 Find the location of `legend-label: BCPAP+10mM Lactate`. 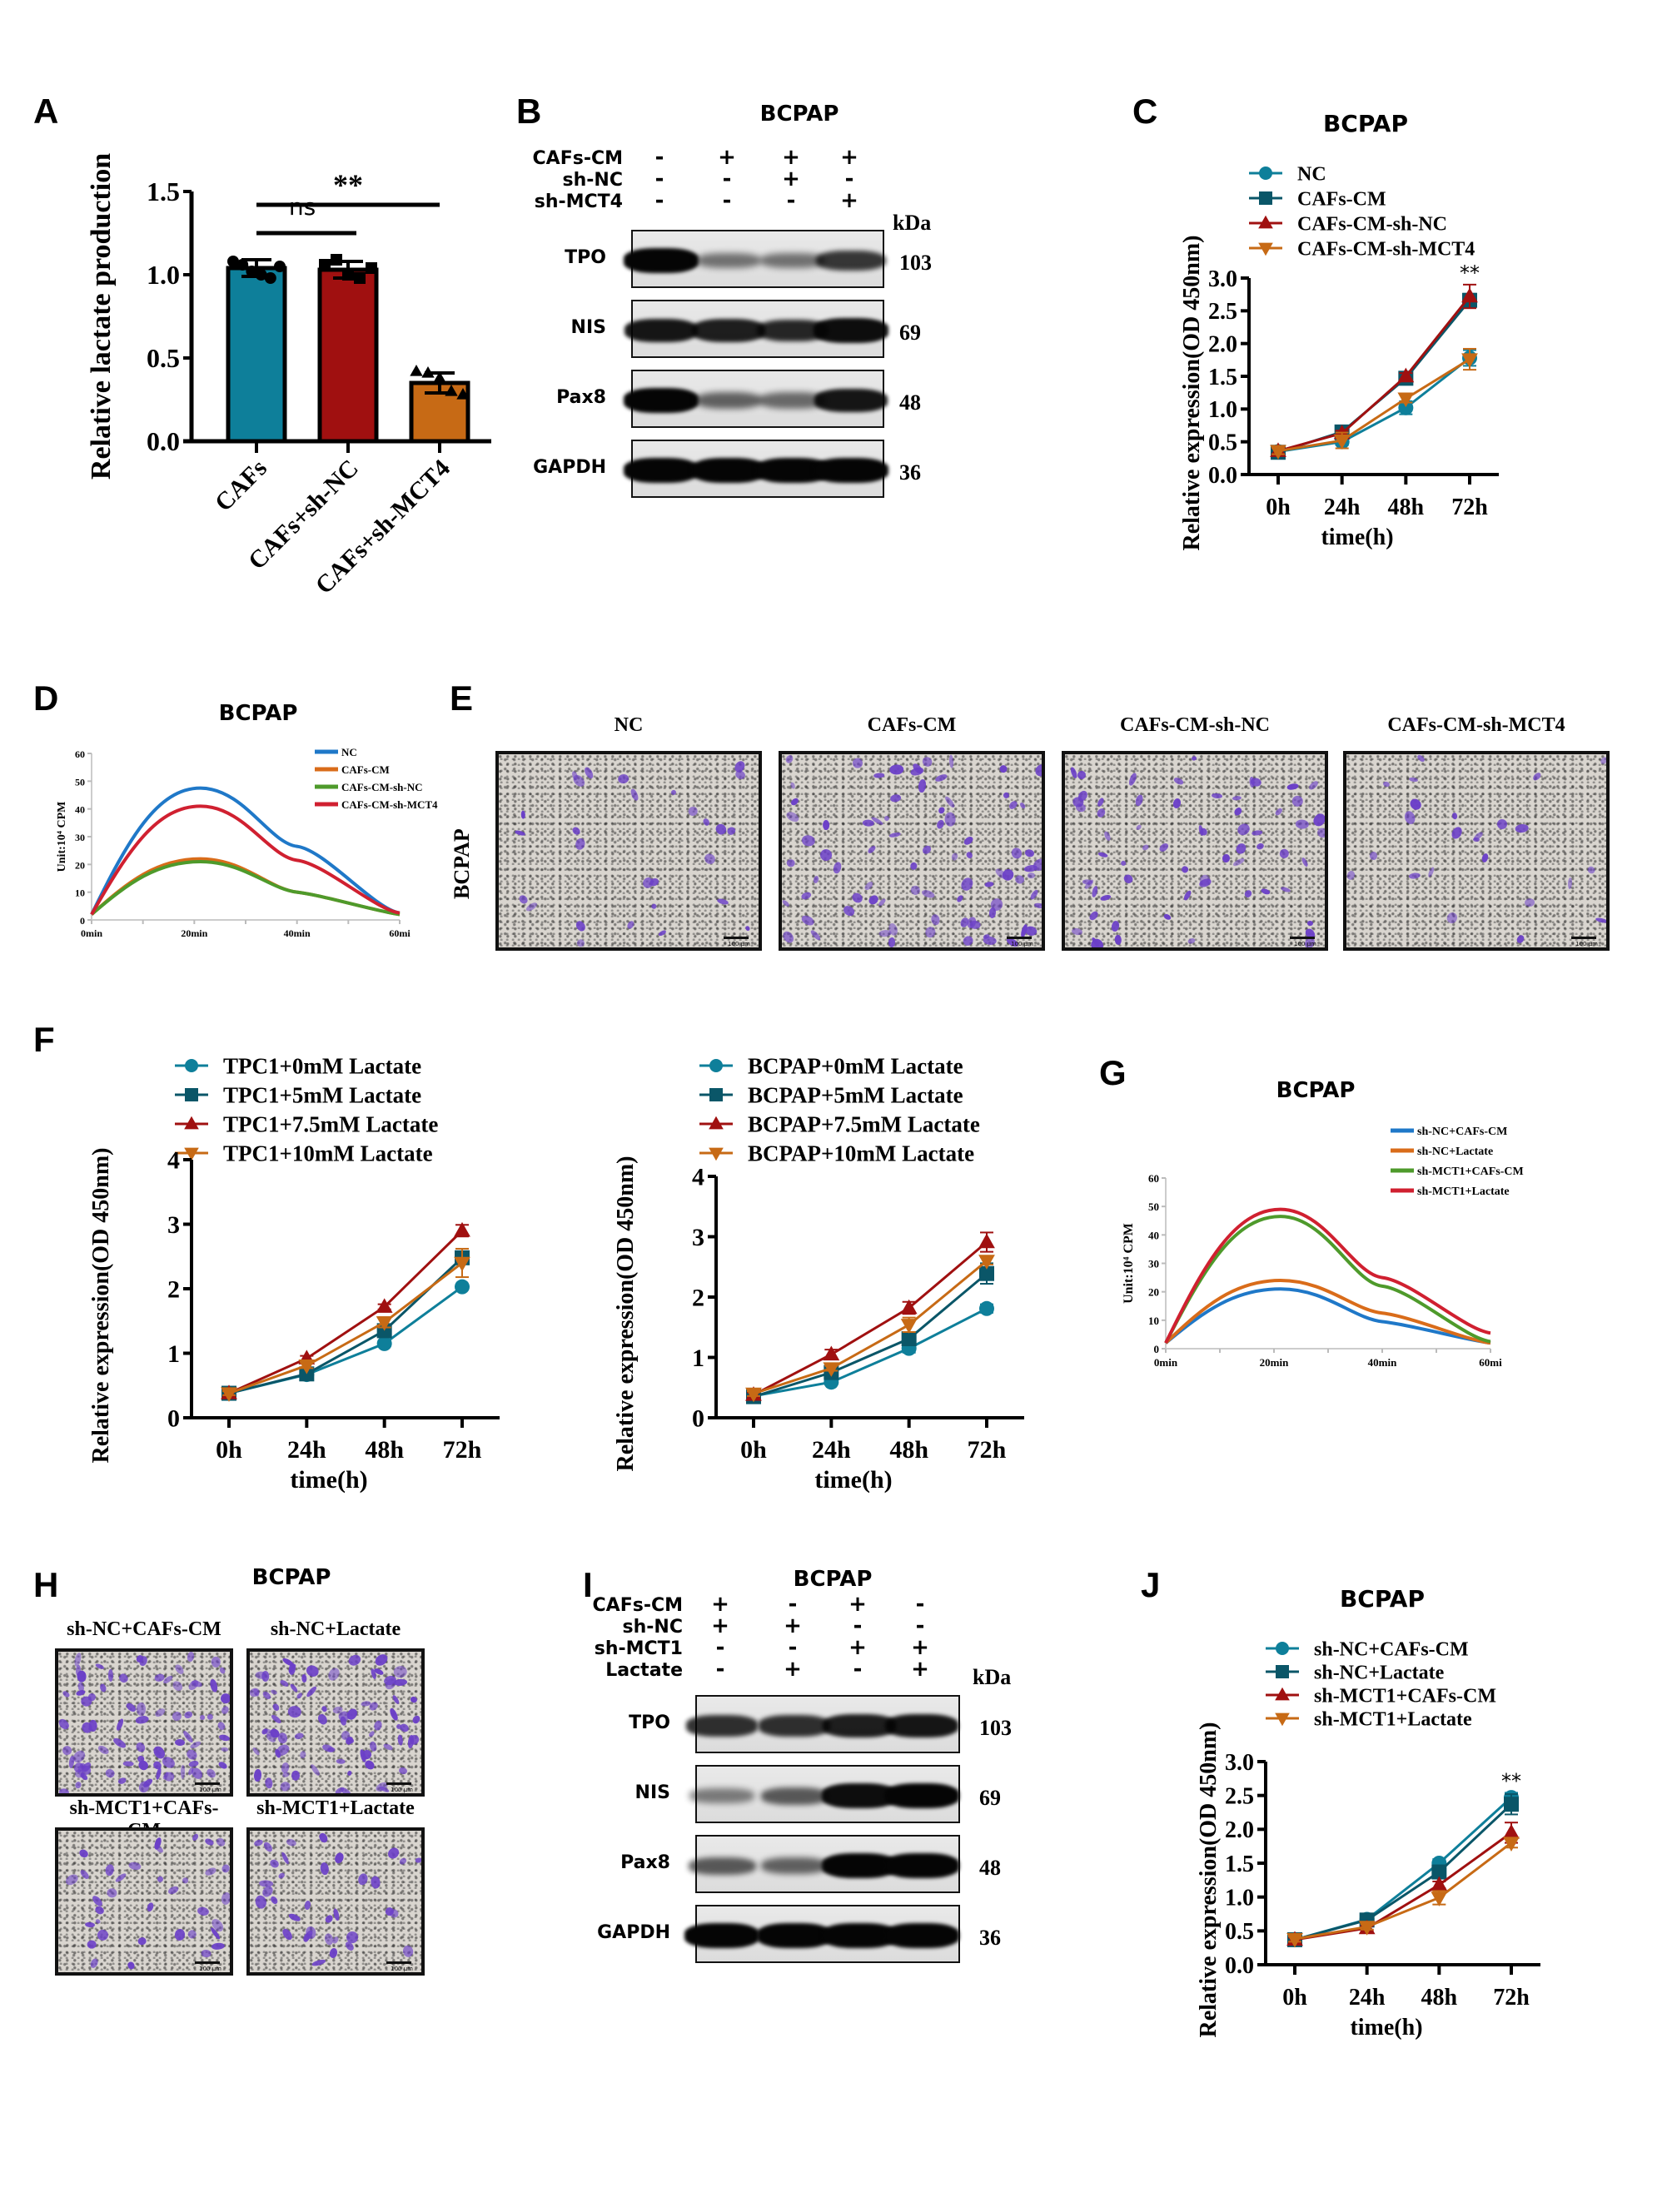

legend-label: BCPAP+10mM Lactate is located at coordinates (861, 1153).